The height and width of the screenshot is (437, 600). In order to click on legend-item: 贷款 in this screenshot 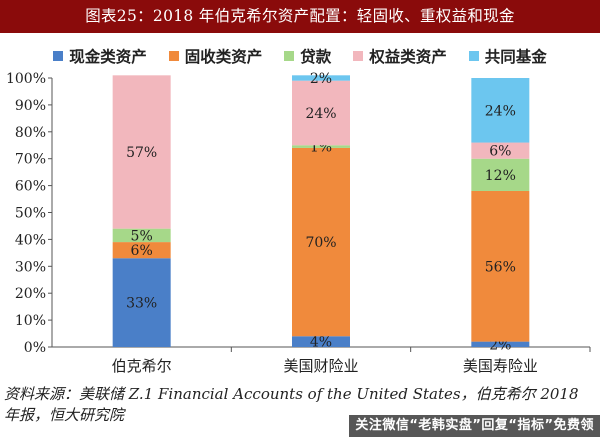, I will do `click(307, 56)`.